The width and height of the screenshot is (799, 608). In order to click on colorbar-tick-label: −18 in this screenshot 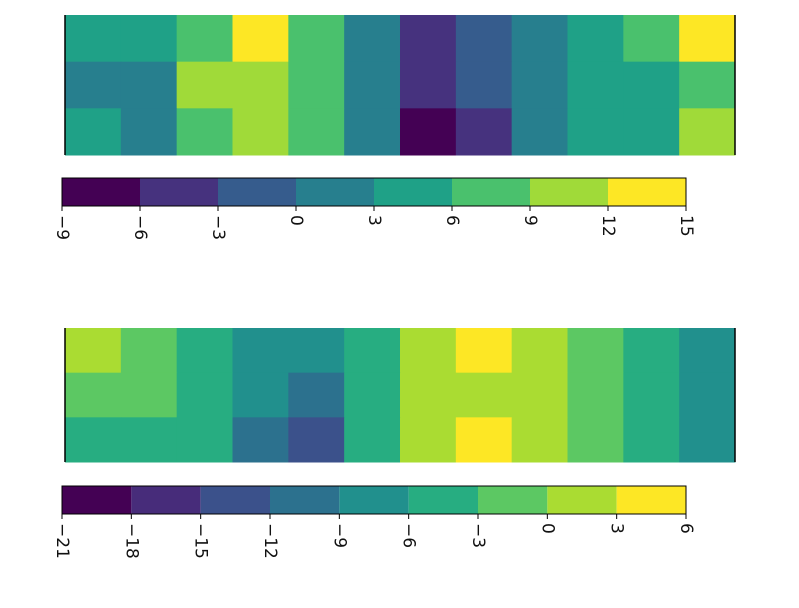, I will do `click(131, 541)`.